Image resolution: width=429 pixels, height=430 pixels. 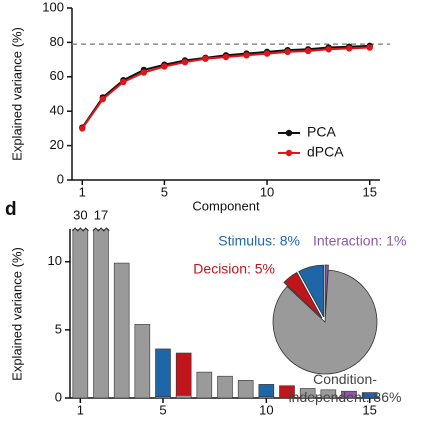 What do you see at coordinates (11, 209) in the screenshot?
I see `panel-label: d` at bounding box center [11, 209].